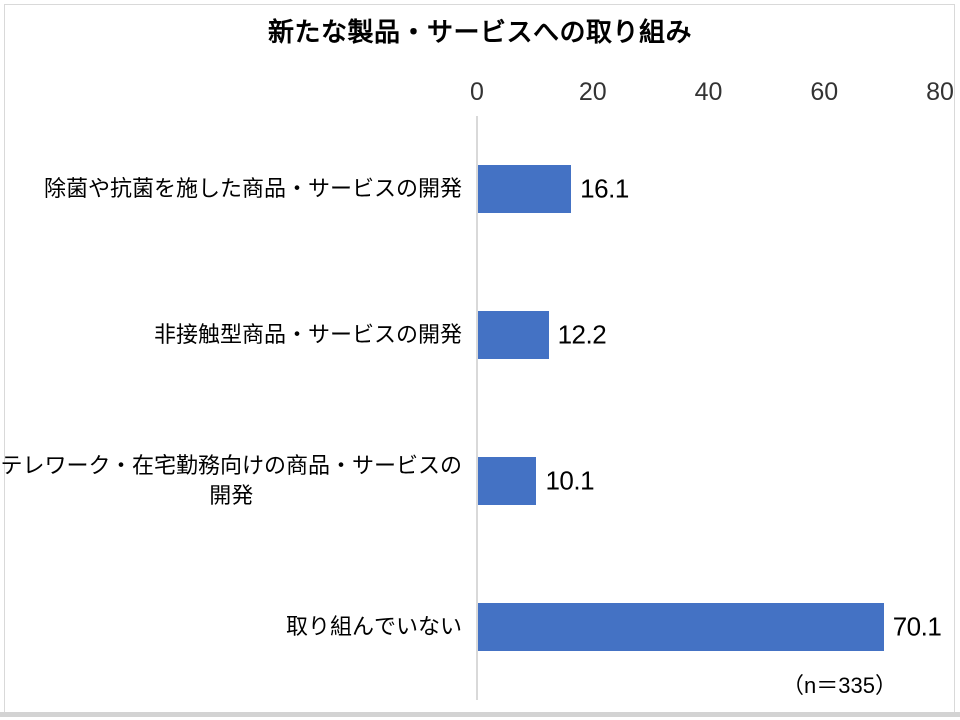 The image size is (960, 720). Describe the element at coordinates (940, 92) in the screenshot. I see `x-axis-tick-label: 80` at that location.